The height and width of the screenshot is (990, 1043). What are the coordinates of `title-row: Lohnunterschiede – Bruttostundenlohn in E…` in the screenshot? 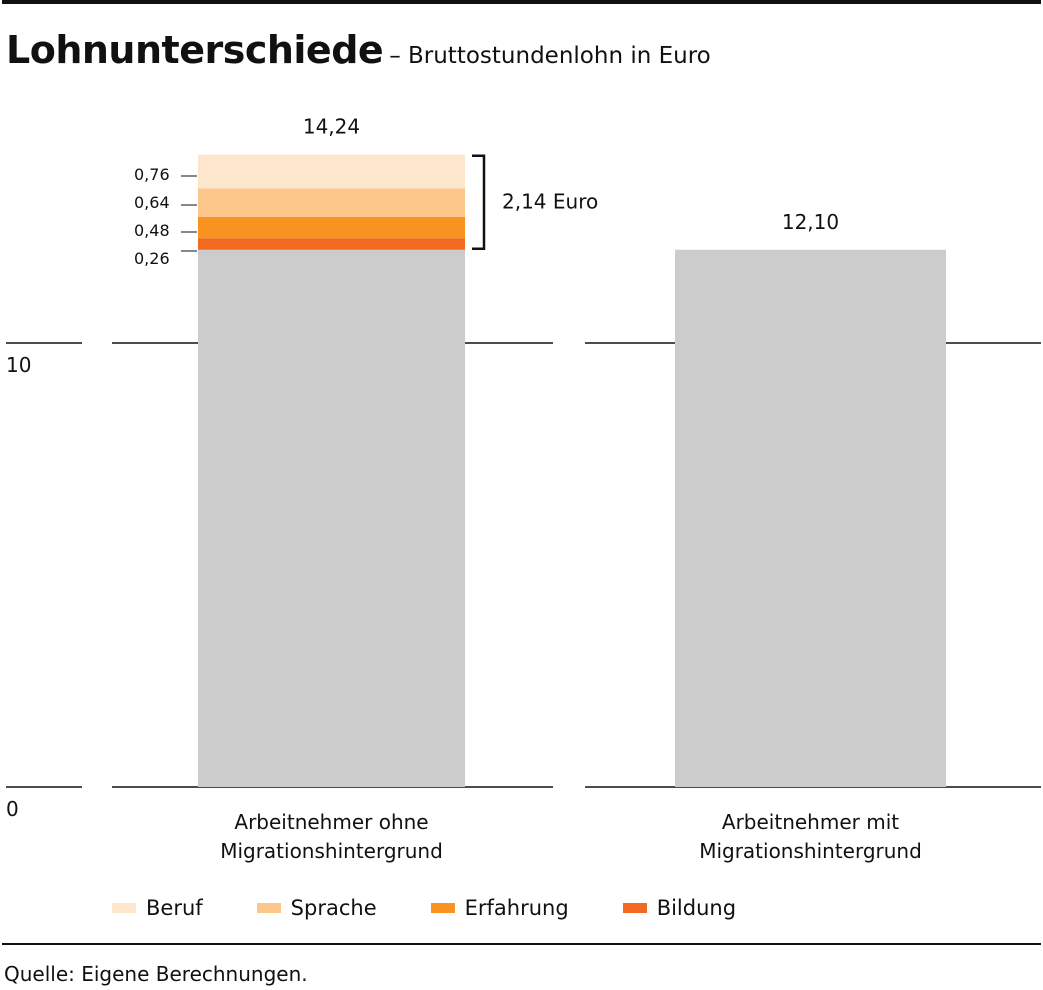 It's located at (358, 50).